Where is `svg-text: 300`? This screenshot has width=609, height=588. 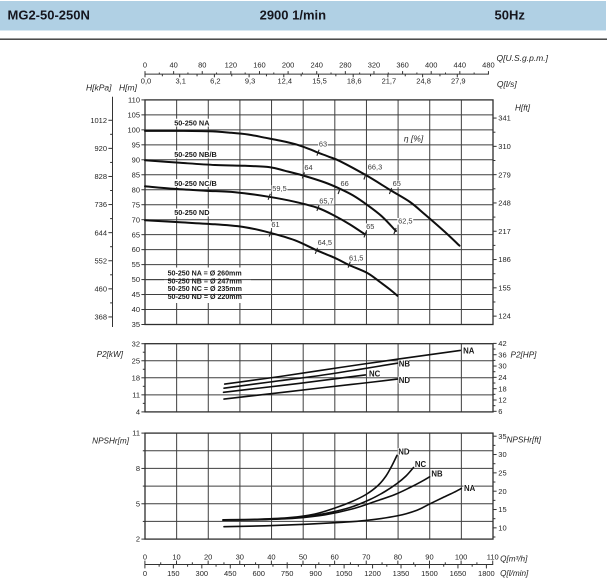 svg-text: 300 is located at coordinates (202, 573).